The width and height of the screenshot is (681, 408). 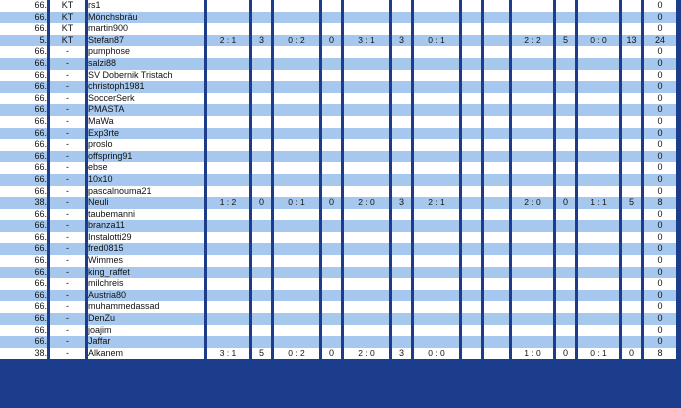 What do you see at coordinates (147, 249) in the screenshot?
I see `player-name: fred0815` at bounding box center [147, 249].